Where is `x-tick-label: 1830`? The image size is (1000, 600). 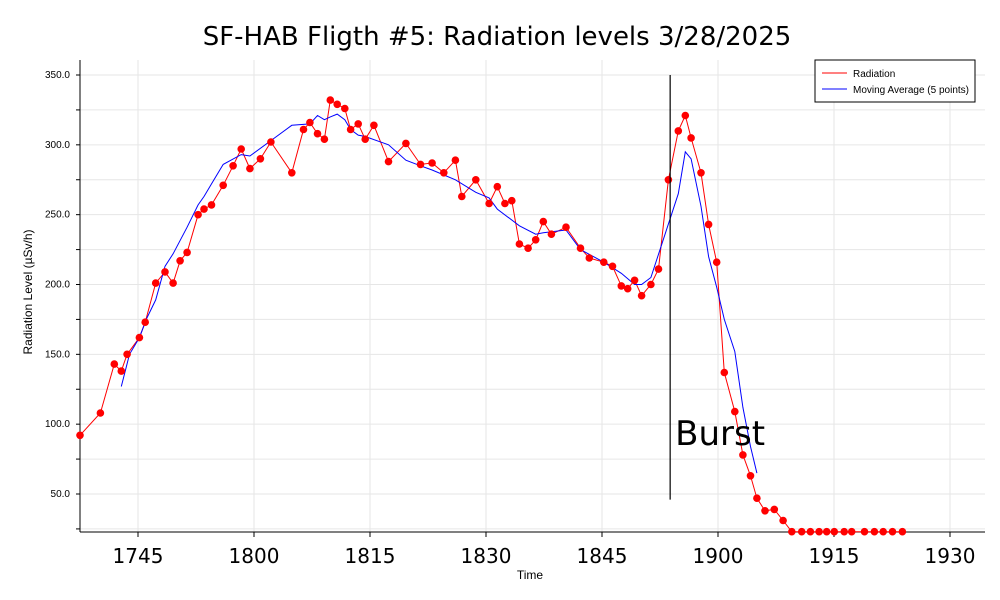 x-tick-label: 1830 is located at coordinates (486, 556).